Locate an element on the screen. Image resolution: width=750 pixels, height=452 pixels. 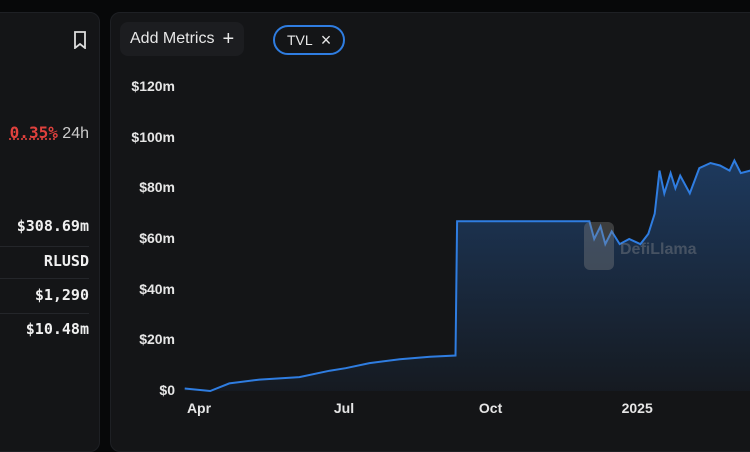
tvl-metric-chip: TVL × is located at coordinates (309, 40).